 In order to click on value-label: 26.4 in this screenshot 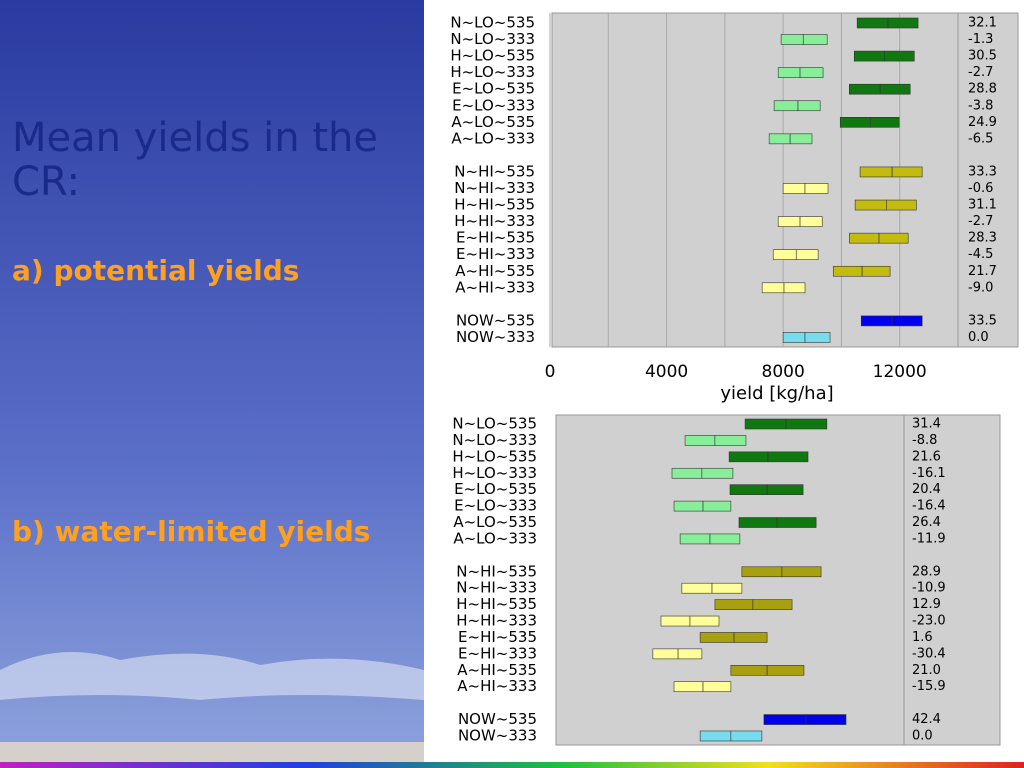, I will do `click(926, 522)`.